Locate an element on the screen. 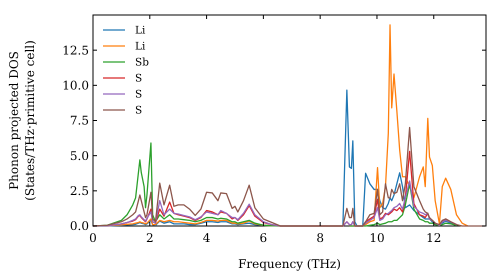  x-tick-label: 0 is located at coordinates (93, 238).